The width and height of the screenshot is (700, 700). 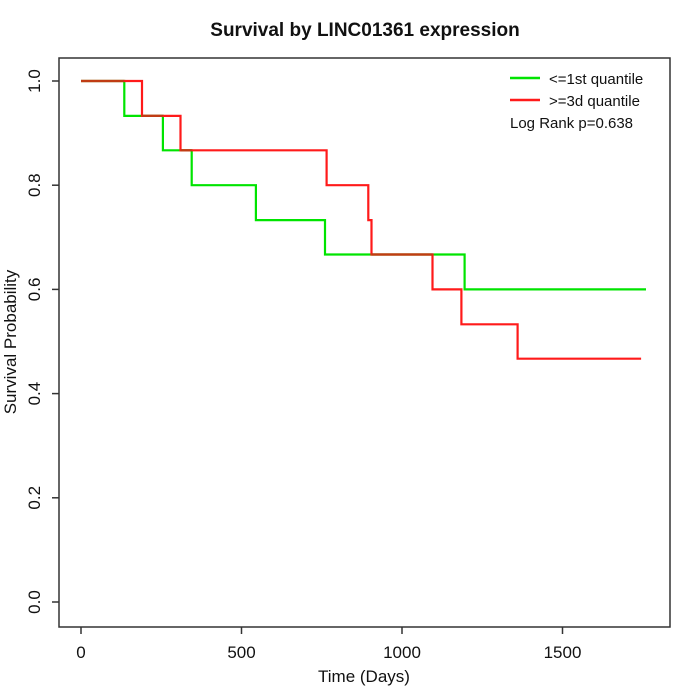 What do you see at coordinates (596, 79) in the screenshot?
I see `legend-label-low-expression: <=1st quantile` at bounding box center [596, 79].